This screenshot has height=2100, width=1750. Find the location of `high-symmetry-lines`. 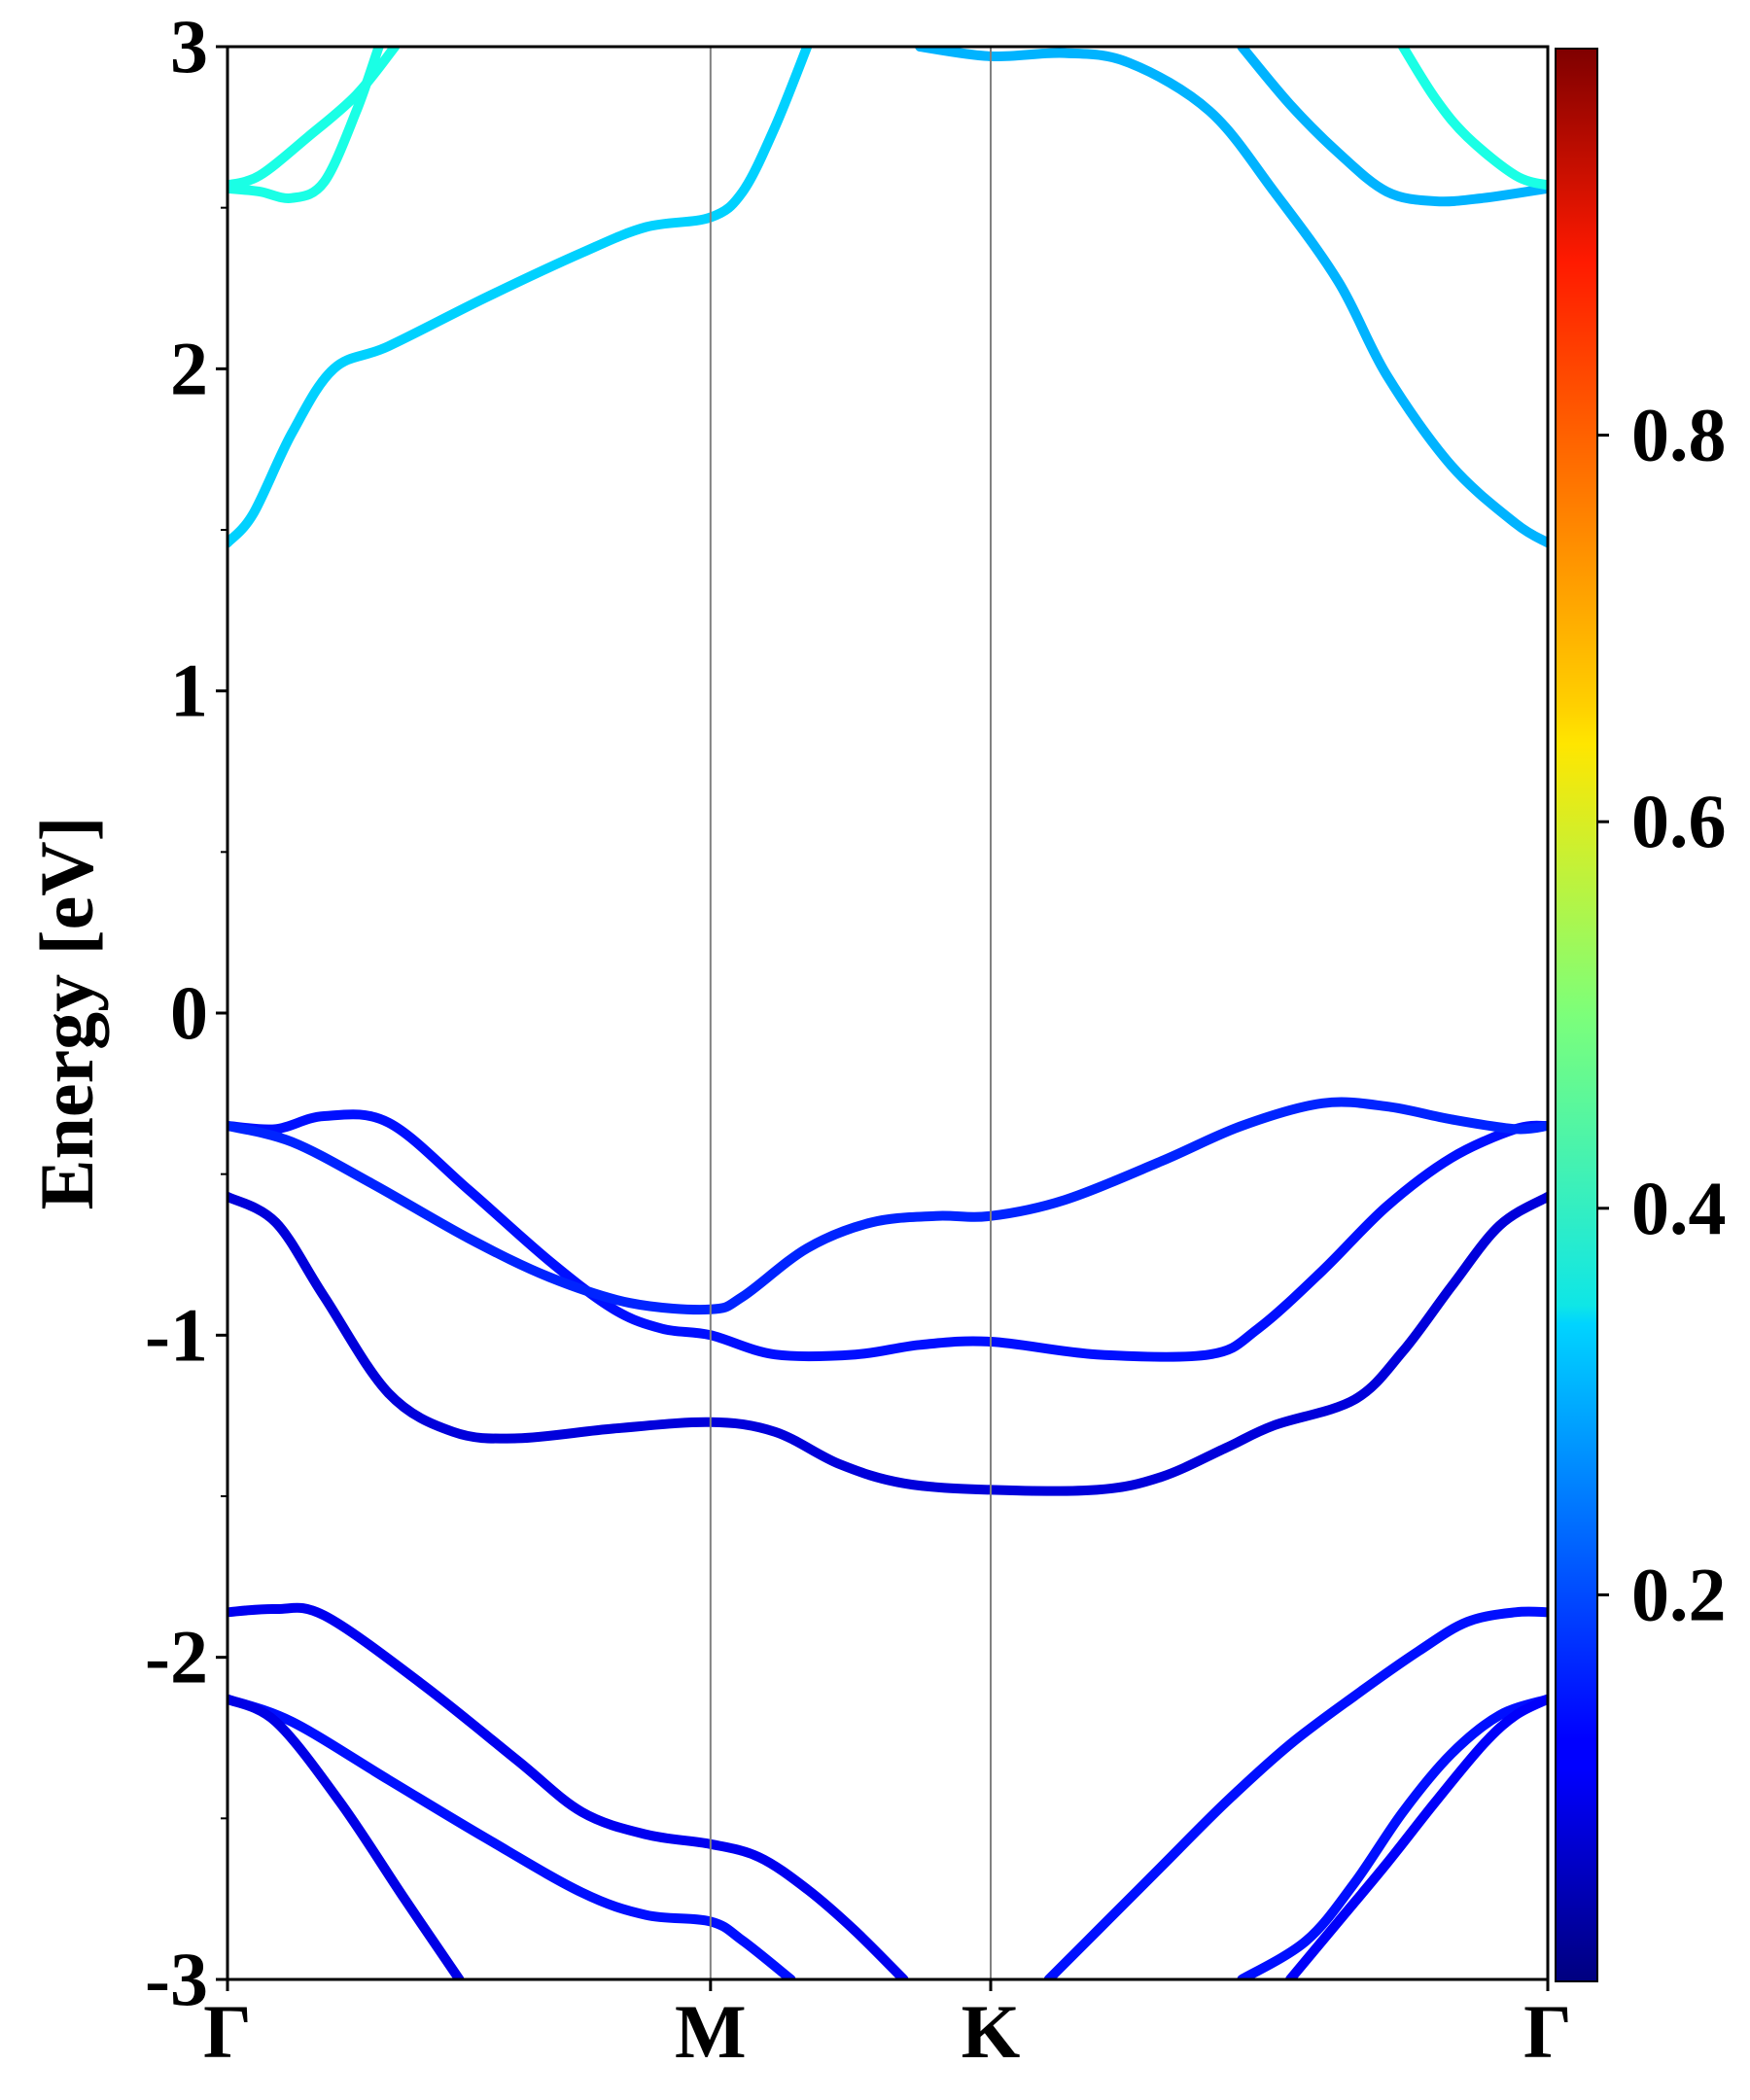

high-symmetry-lines is located at coordinates (850, 1013).